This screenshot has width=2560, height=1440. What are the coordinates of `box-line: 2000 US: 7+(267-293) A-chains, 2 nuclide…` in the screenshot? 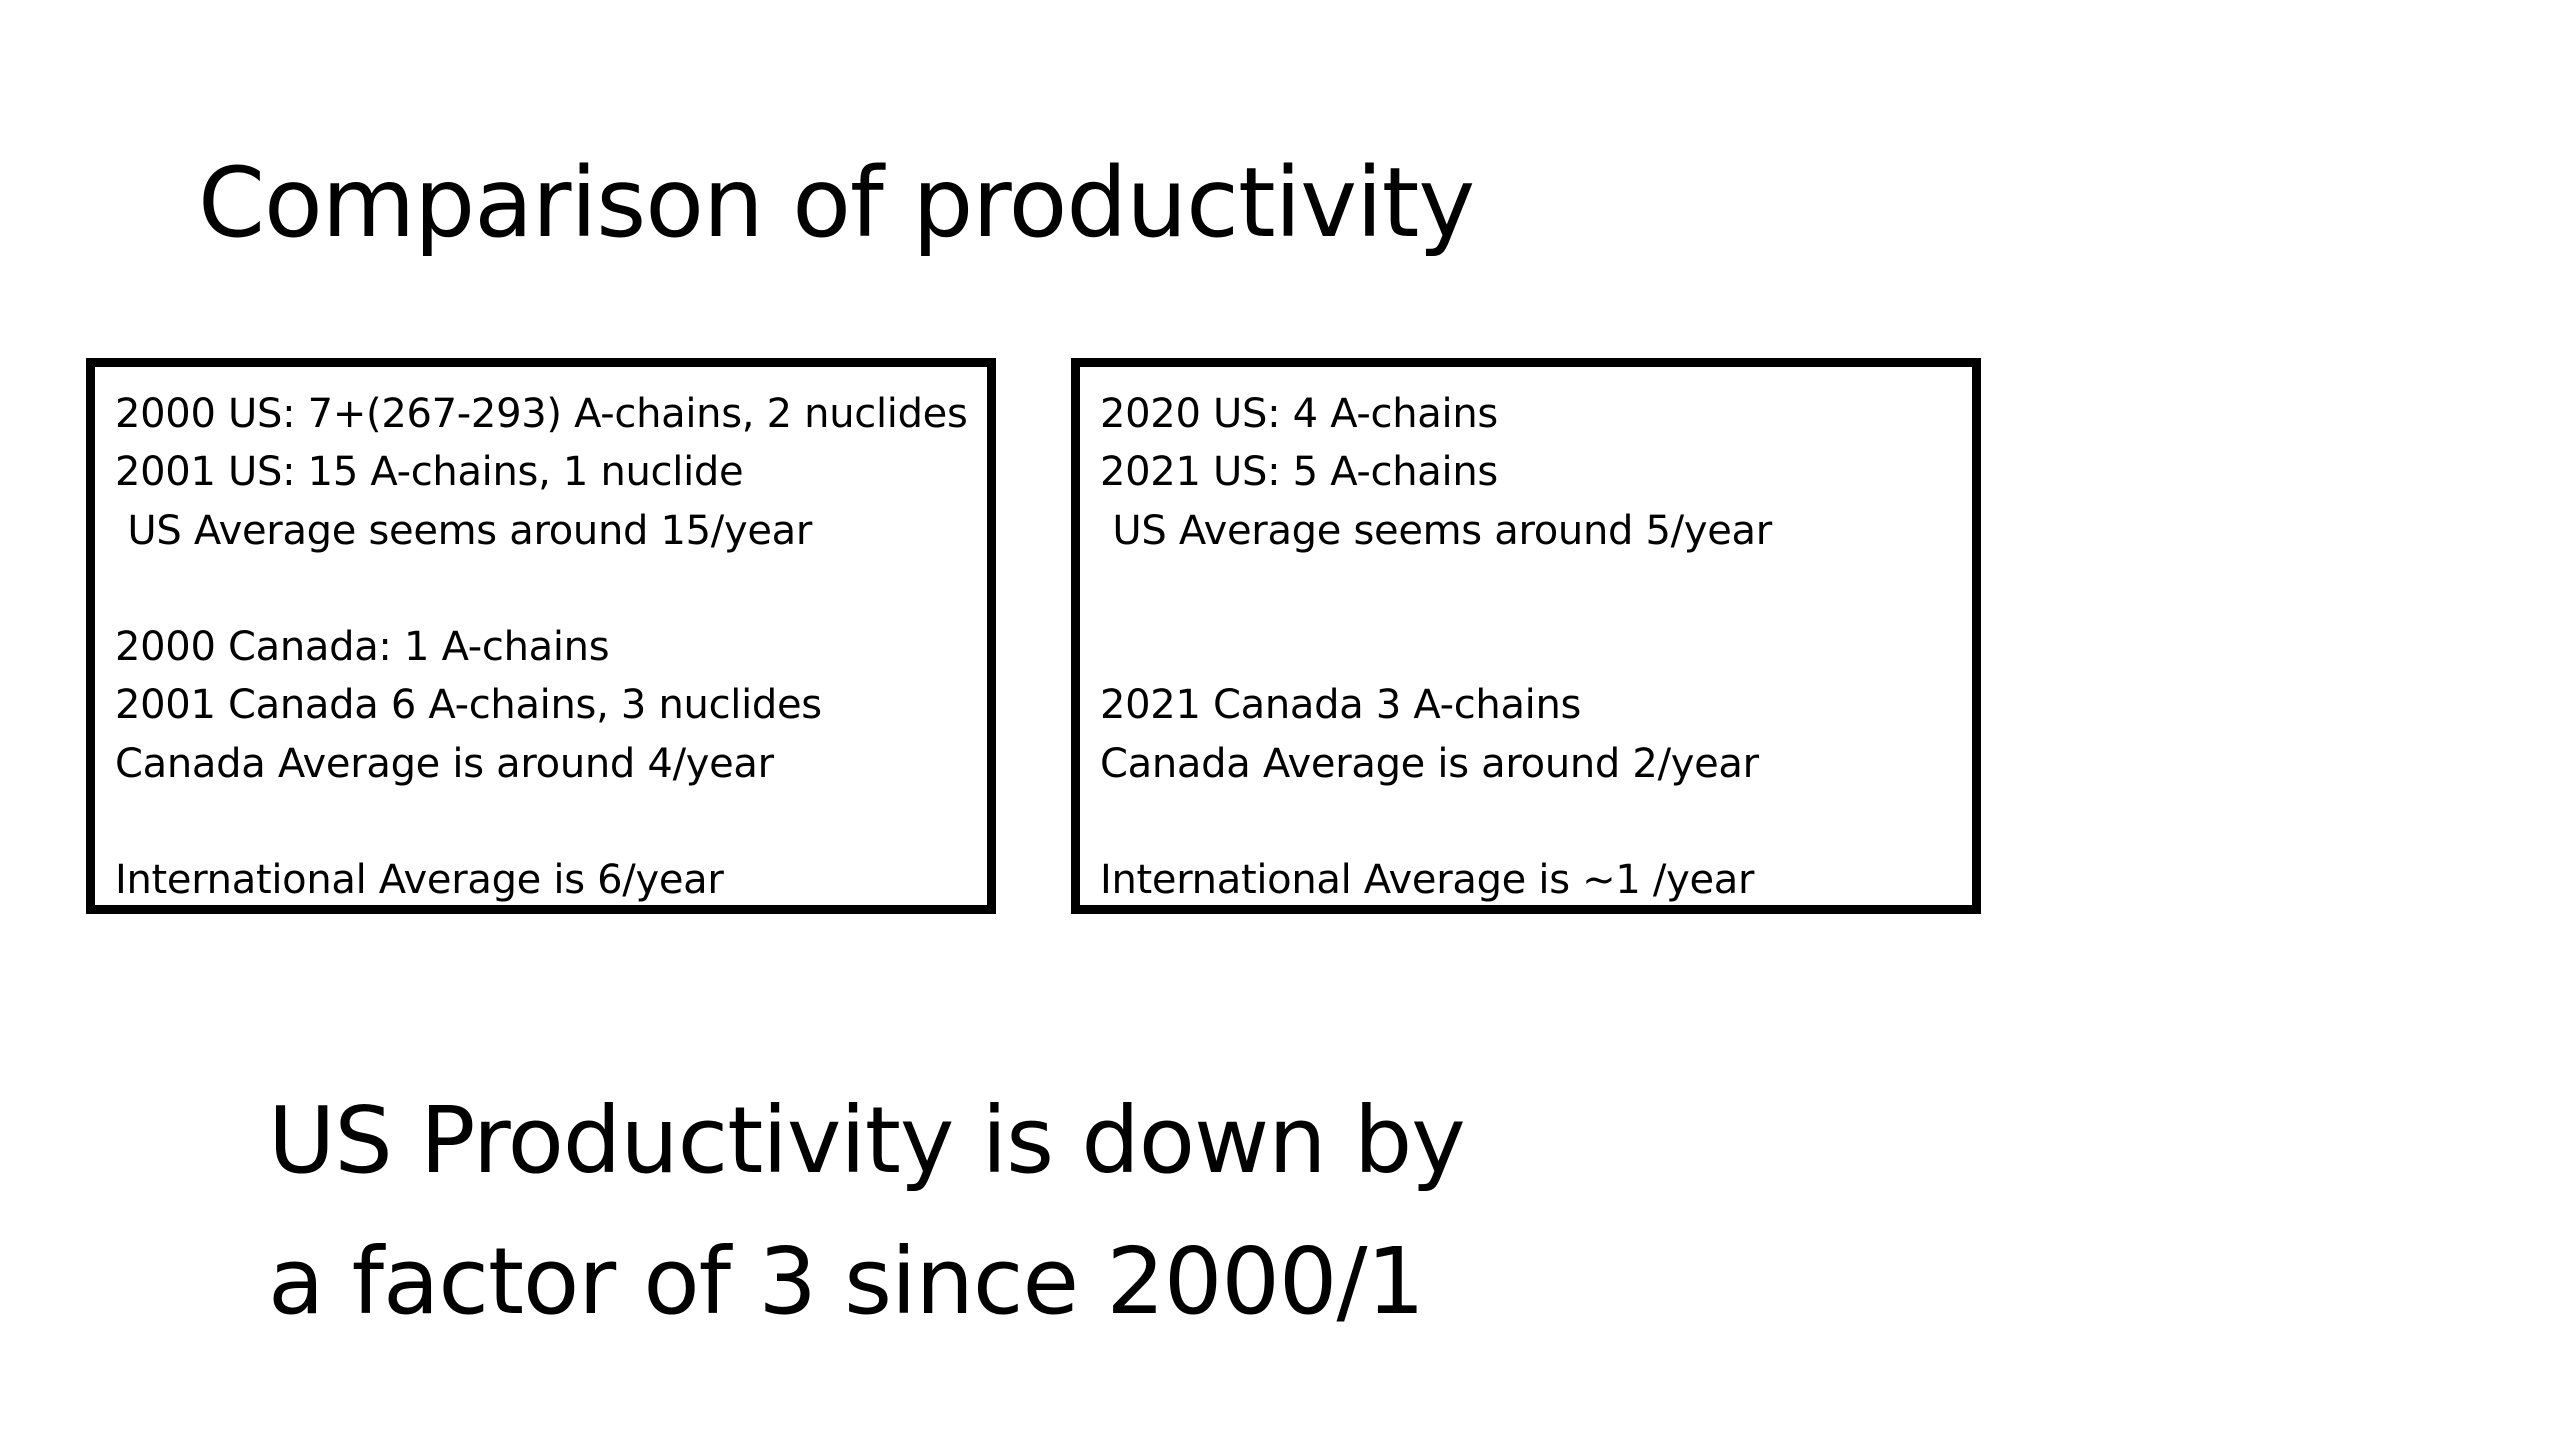 It's located at (541, 414).